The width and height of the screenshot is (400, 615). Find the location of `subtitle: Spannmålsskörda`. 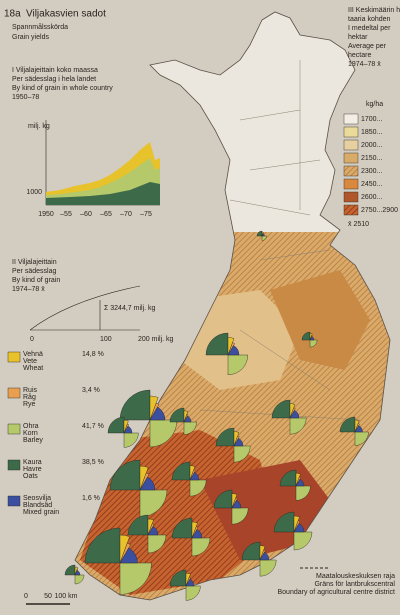

subtitle: Spannmålsskörda is located at coordinates (40, 27).